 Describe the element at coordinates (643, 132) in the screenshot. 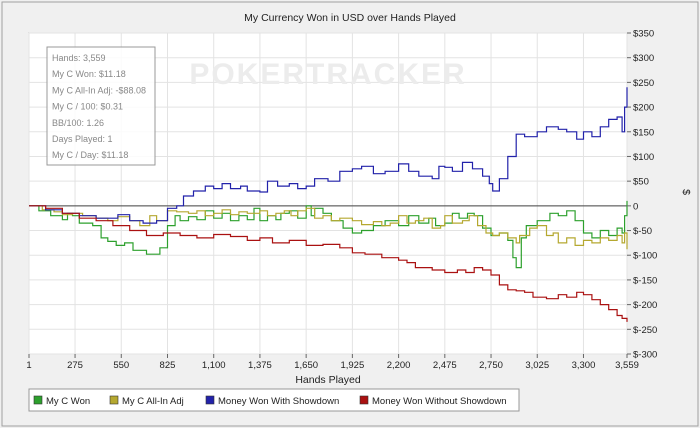

I see `y-tick-label: $150` at that location.